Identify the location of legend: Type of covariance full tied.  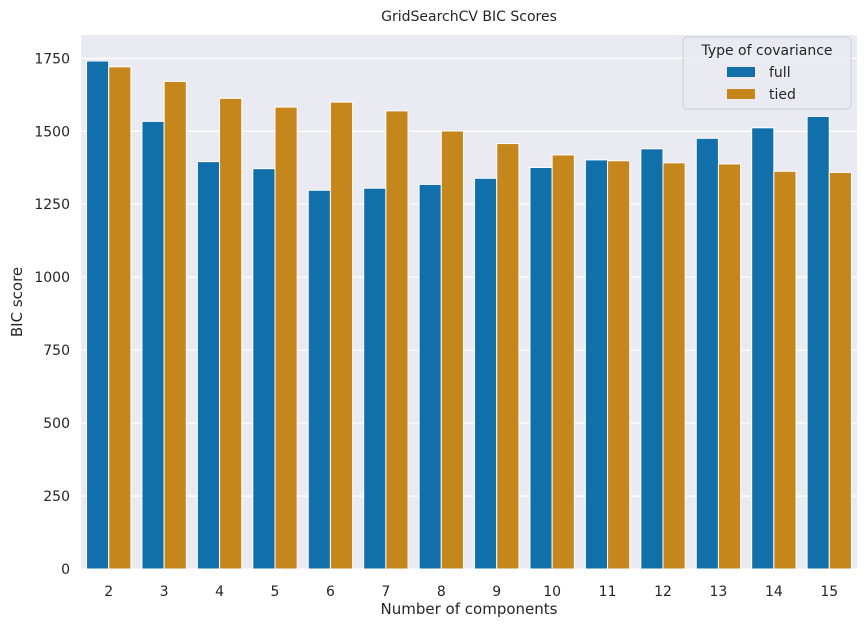
(767, 73).